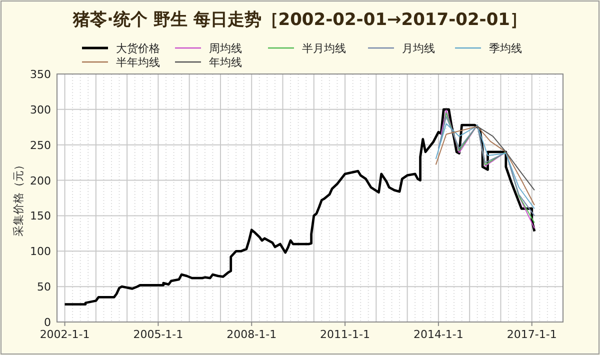 The image size is (600, 355). Describe the element at coordinates (438, 334) in the screenshot. I see `x-tick-label: 2014-1-1` at that location.